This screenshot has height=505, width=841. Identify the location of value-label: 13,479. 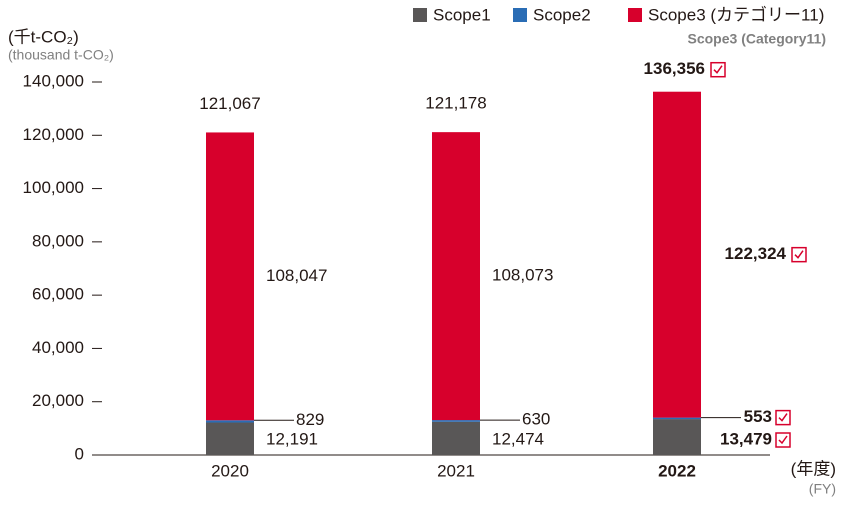
(746, 438).